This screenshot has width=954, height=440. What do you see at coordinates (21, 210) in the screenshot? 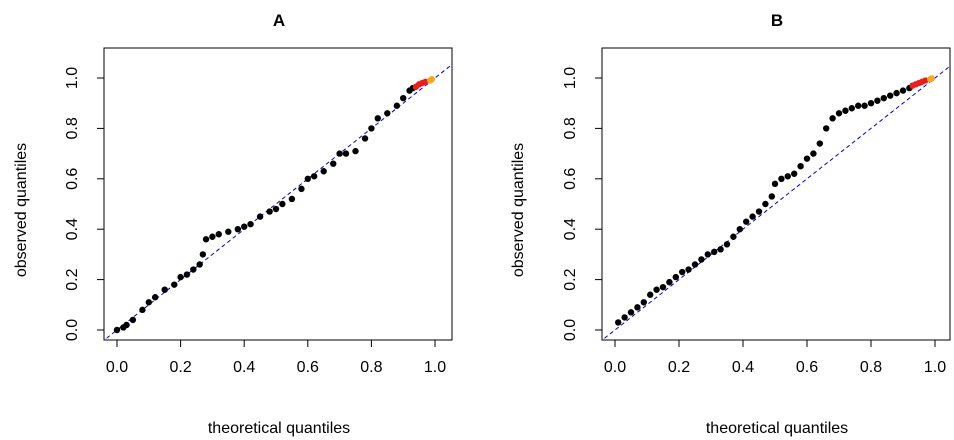
I see `y-axis-label: observed quantiles` at bounding box center [21, 210].